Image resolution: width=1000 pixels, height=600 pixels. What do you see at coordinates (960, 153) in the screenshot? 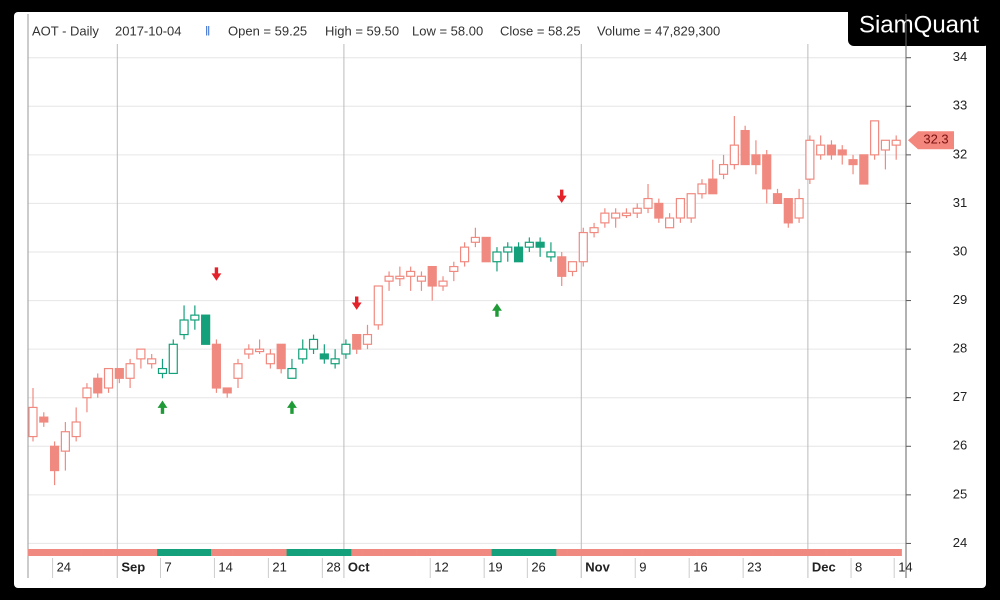
I see `y-tick-label: 32` at bounding box center [960, 153].